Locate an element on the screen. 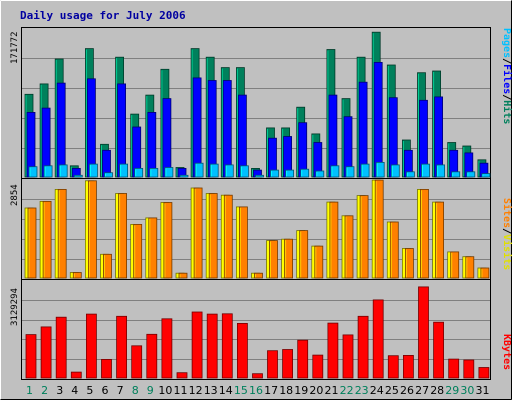  day-label-6: 6 is located at coordinates (105, 390).